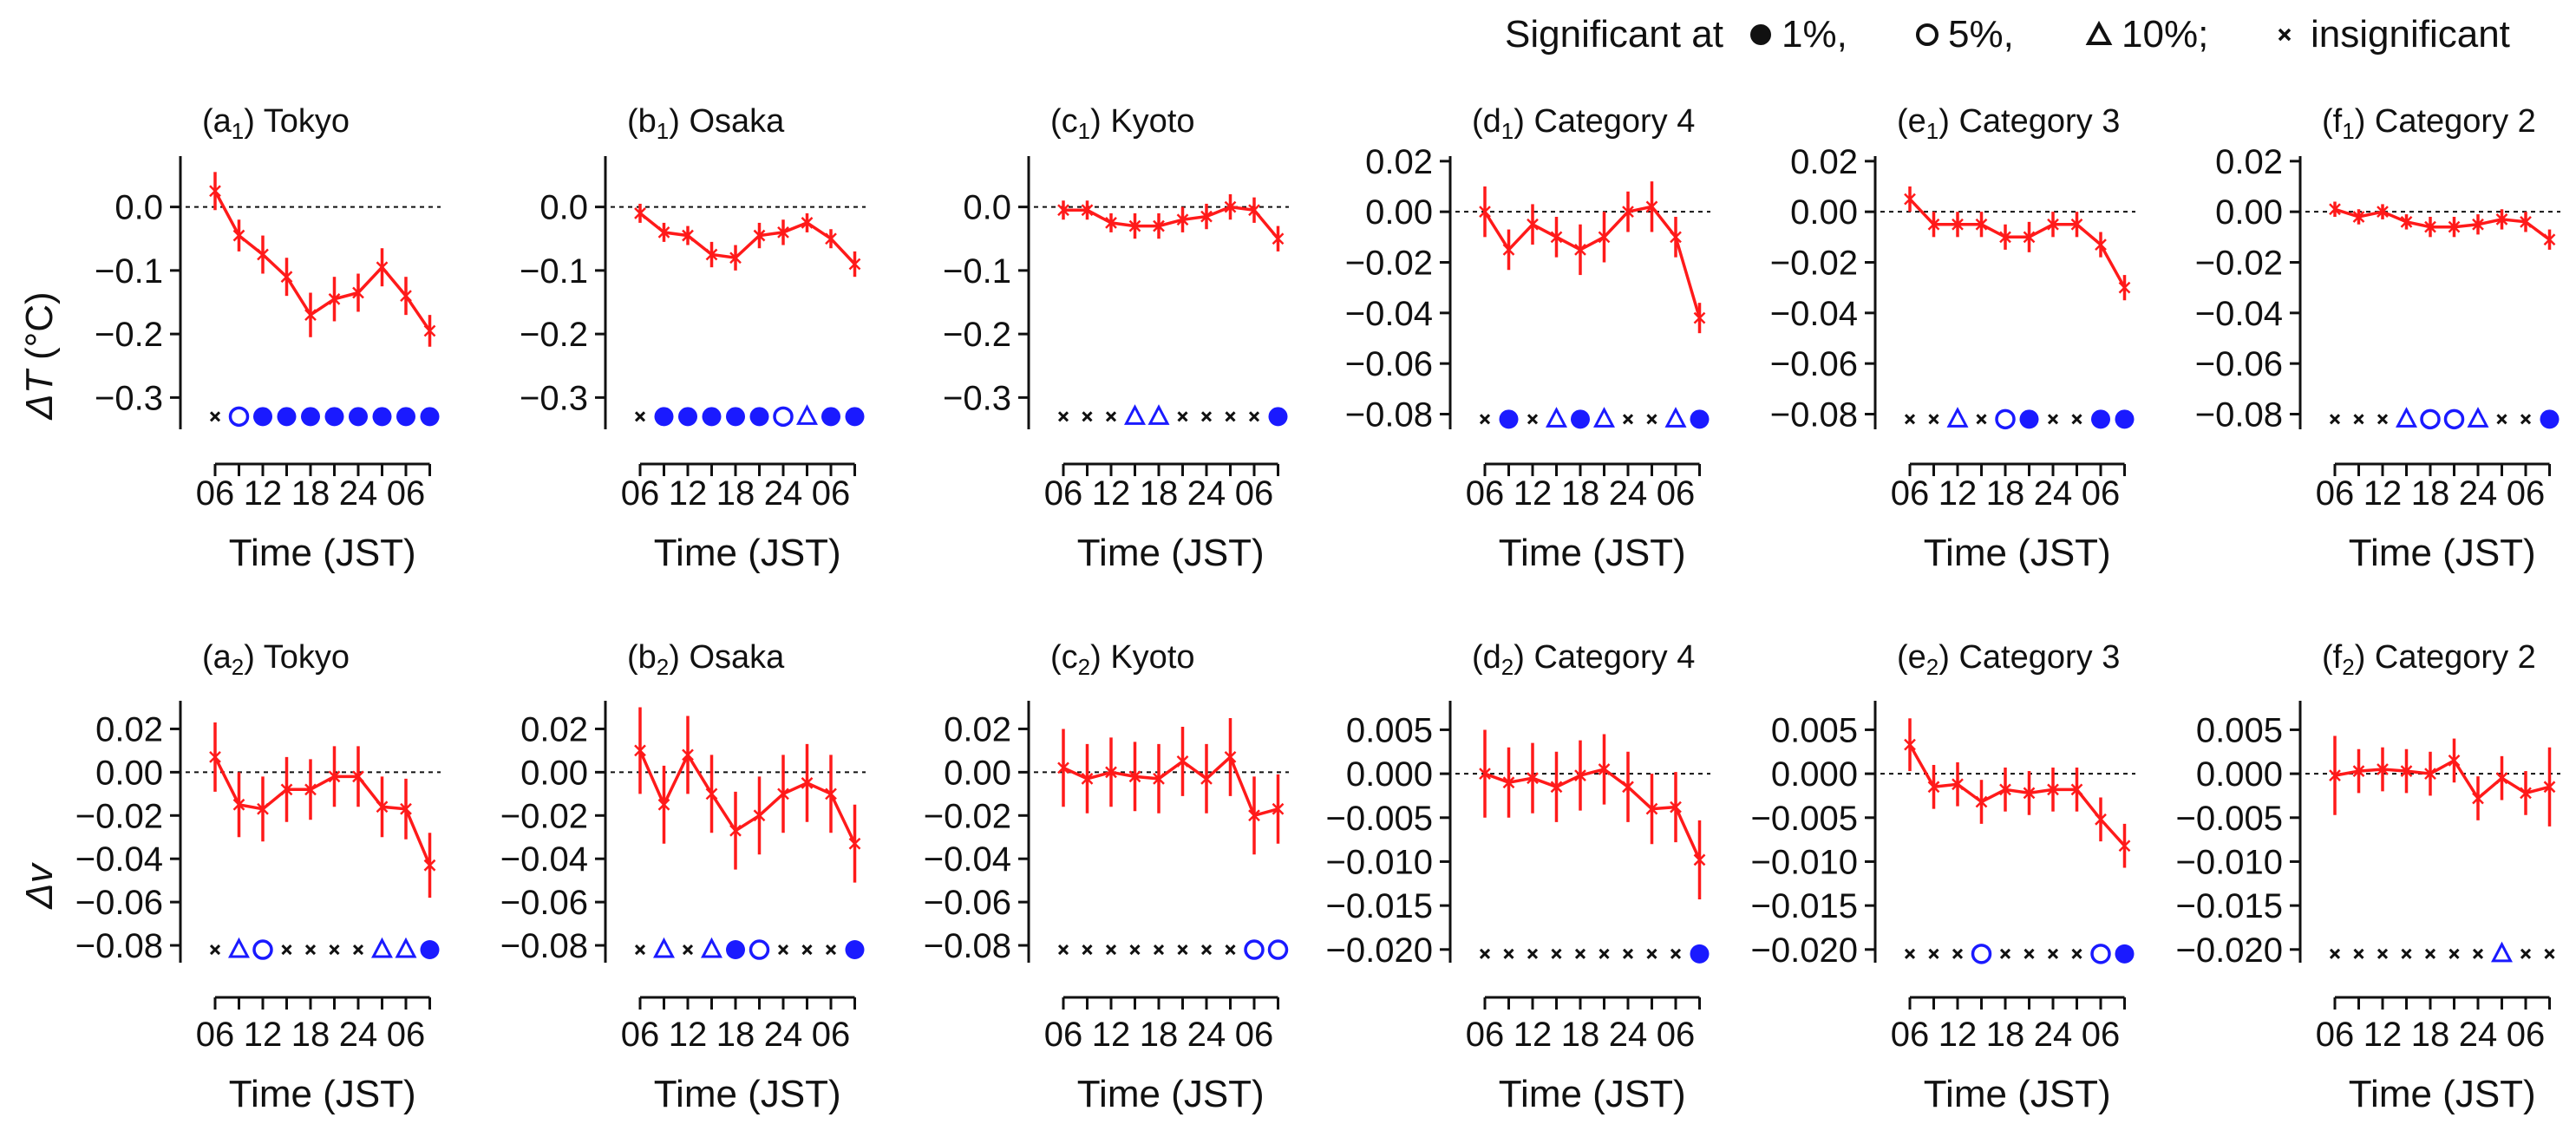 The width and height of the screenshot is (2576, 1124). I want to click on data-point-e2, so click(1981, 801).